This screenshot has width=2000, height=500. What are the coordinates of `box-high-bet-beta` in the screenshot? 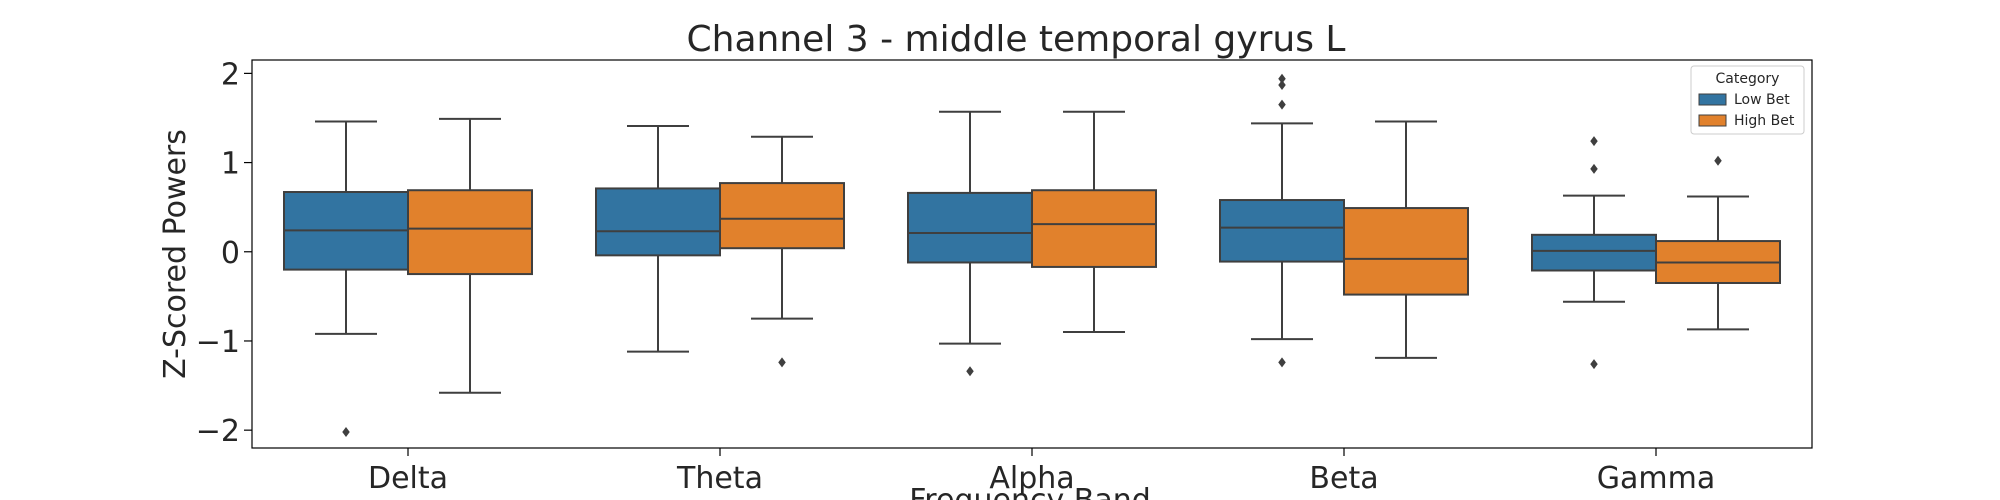 It's located at (1406, 239).